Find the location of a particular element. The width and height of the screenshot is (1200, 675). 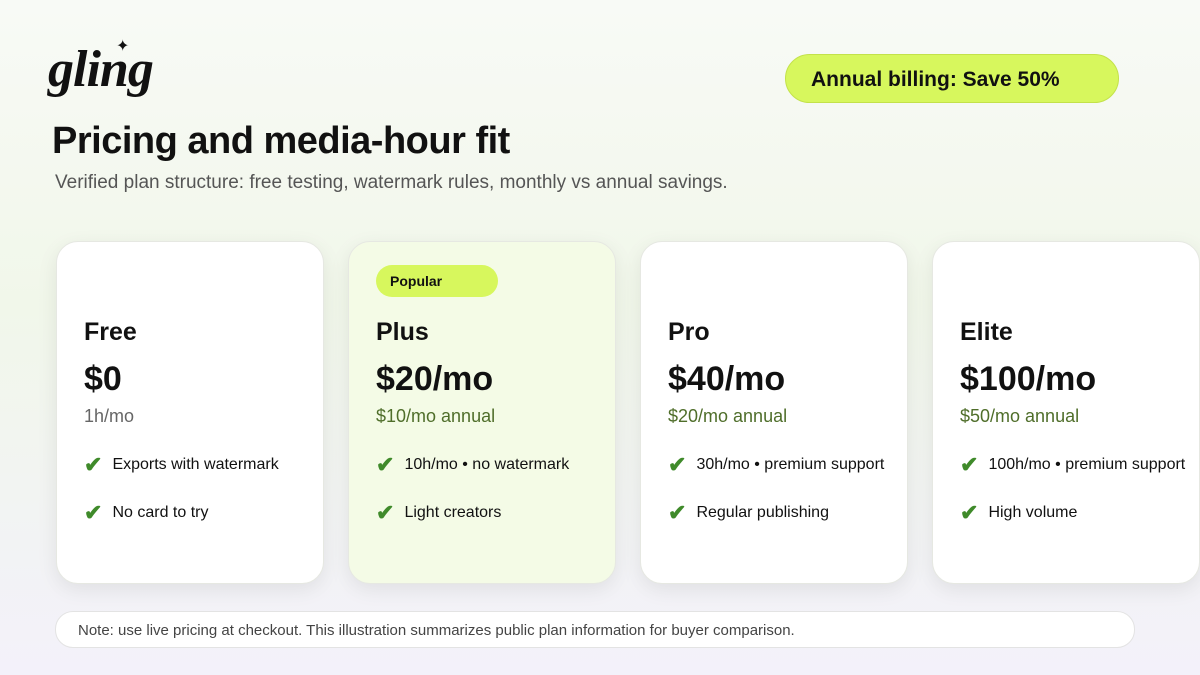

plan-tag: Popular is located at coordinates (437, 281).